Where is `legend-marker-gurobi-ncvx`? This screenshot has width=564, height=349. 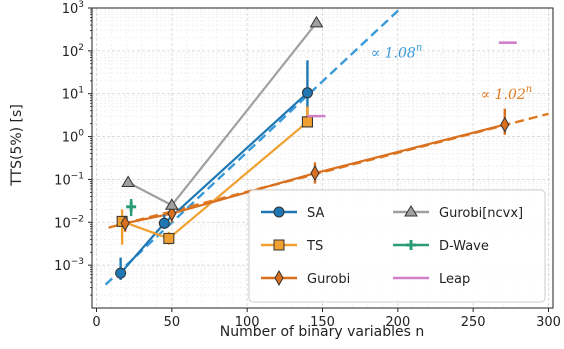 legend-marker-gurobi-ncvx is located at coordinates (411, 211).